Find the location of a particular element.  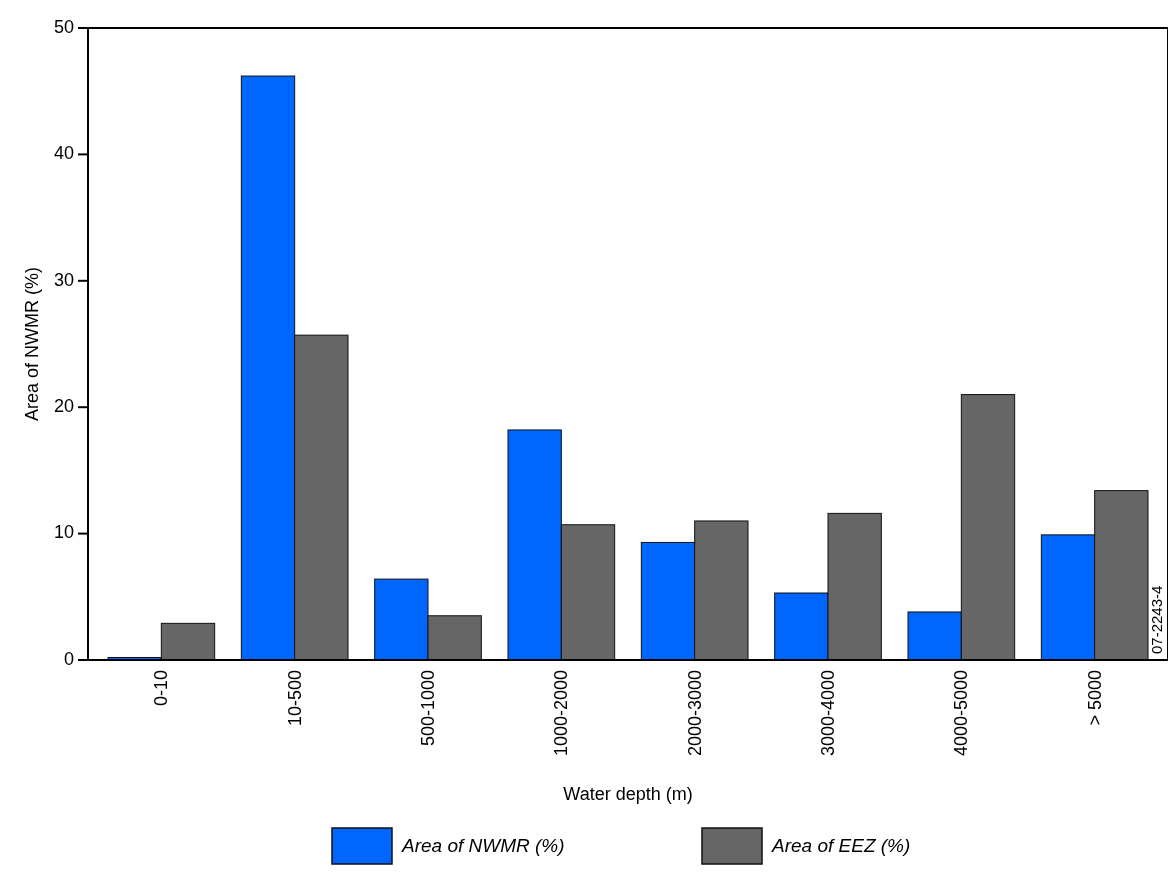

y-tick-label: 20 is located at coordinates (63, 405).